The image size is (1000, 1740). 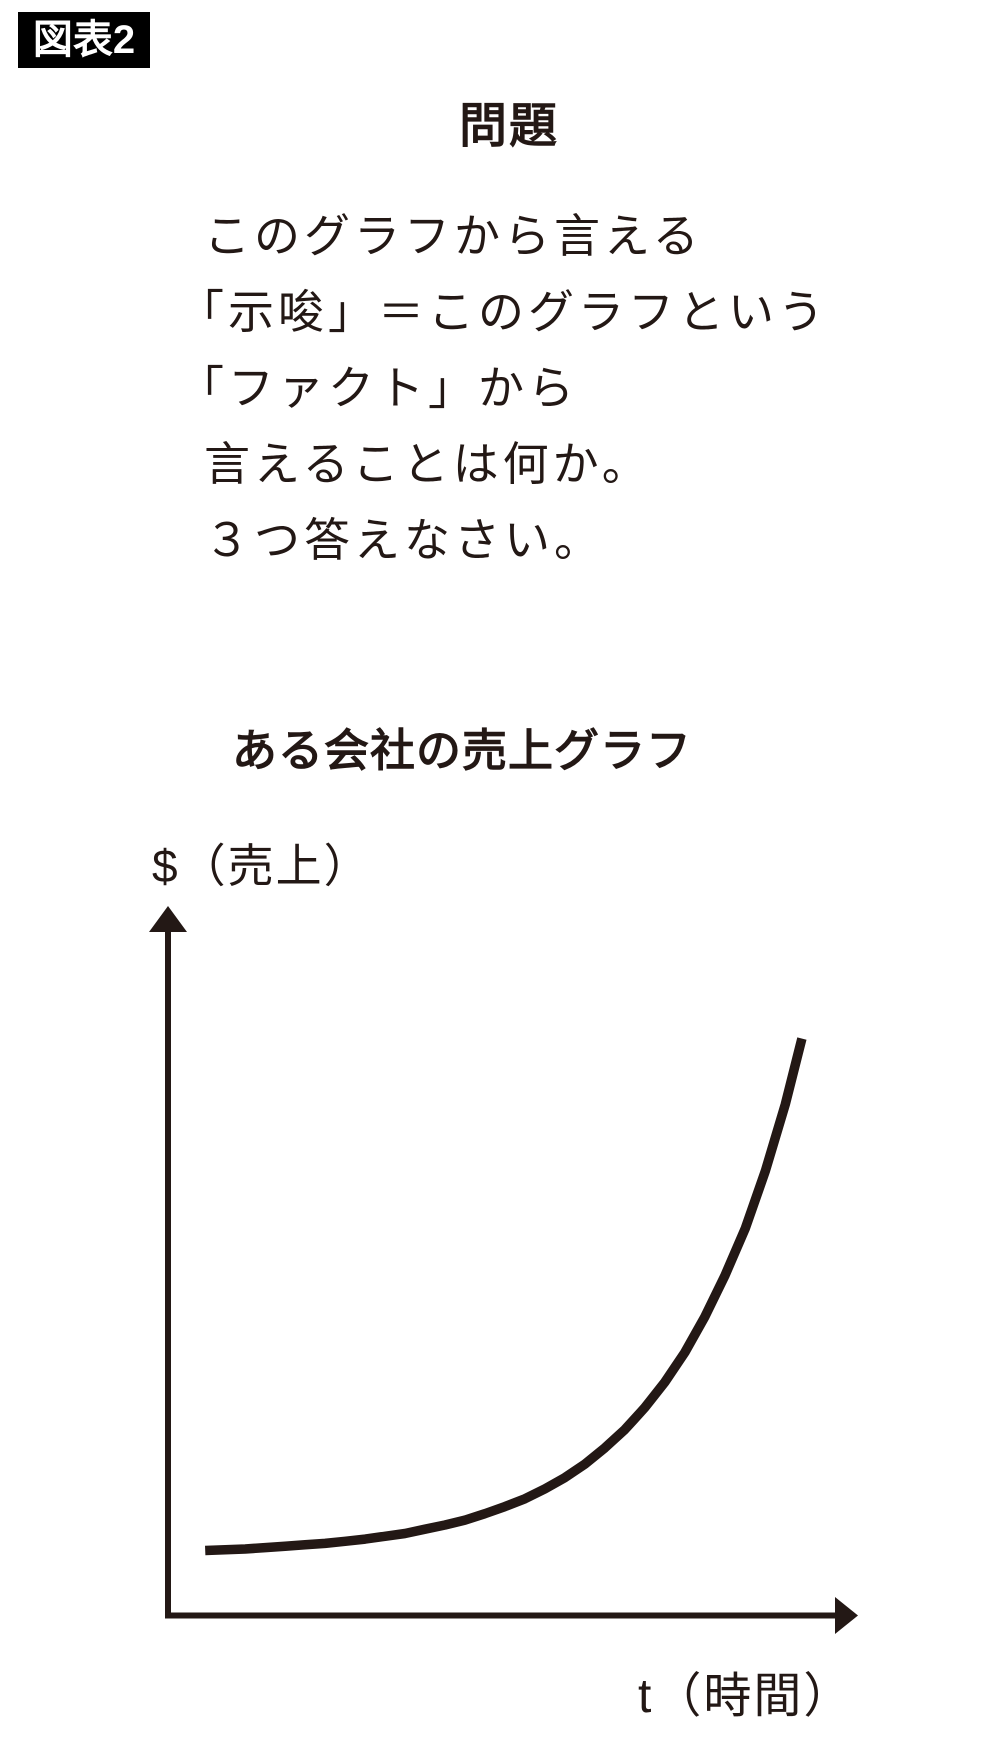 What do you see at coordinates (378, 388) in the screenshot?
I see `problem-text-line-3: 「ファクト」から` at bounding box center [378, 388].